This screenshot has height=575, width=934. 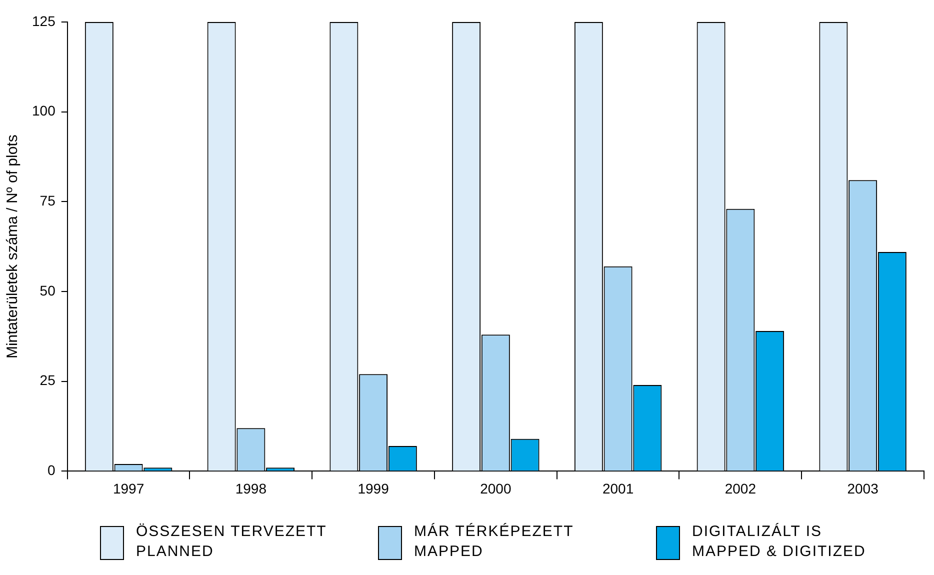 What do you see at coordinates (494, 542) in the screenshot?
I see `legend-label: MÁR TÉRKÉPEZETT MAPPED` at bounding box center [494, 542].